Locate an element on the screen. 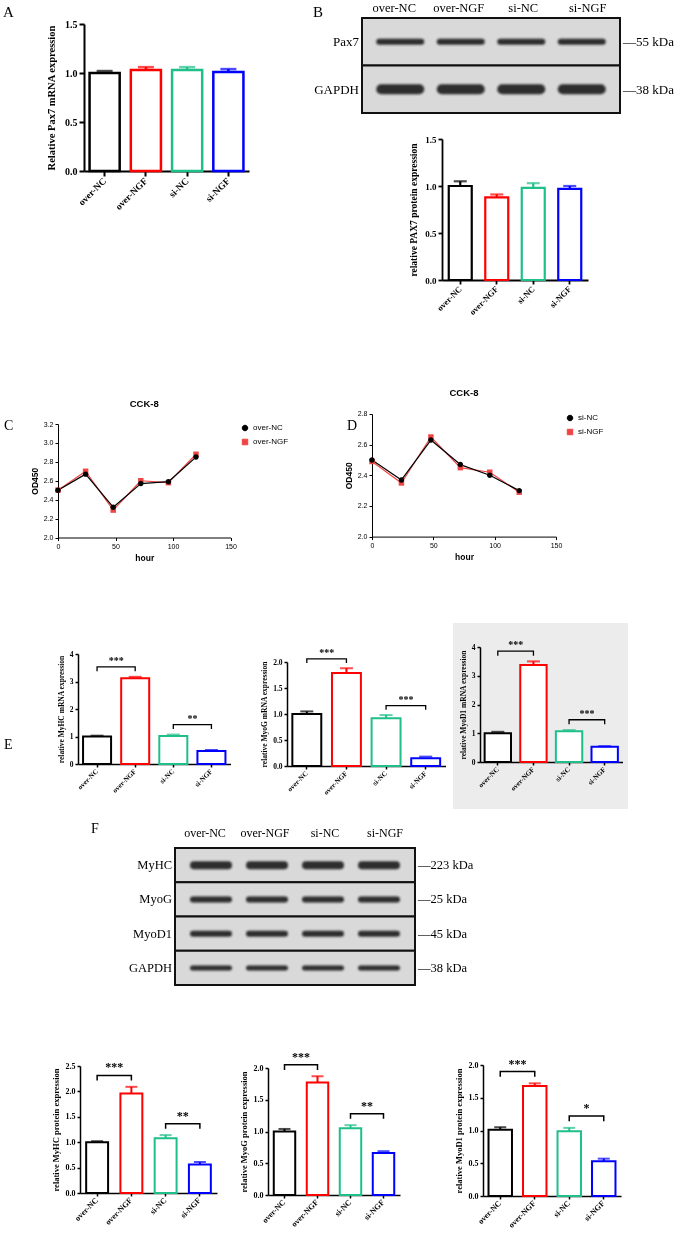 This screenshot has width=686, height=1242. text: D is located at coordinates (352, 425).